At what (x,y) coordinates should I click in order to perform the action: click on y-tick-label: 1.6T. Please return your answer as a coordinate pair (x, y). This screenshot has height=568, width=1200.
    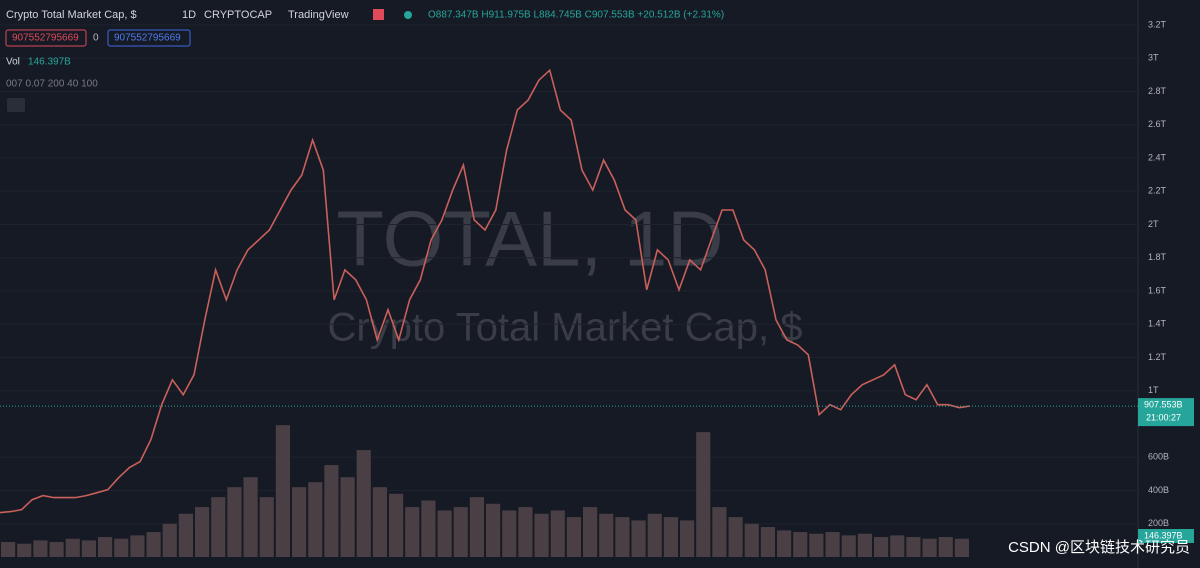
    Looking at the image, I should click on (1157, 290).